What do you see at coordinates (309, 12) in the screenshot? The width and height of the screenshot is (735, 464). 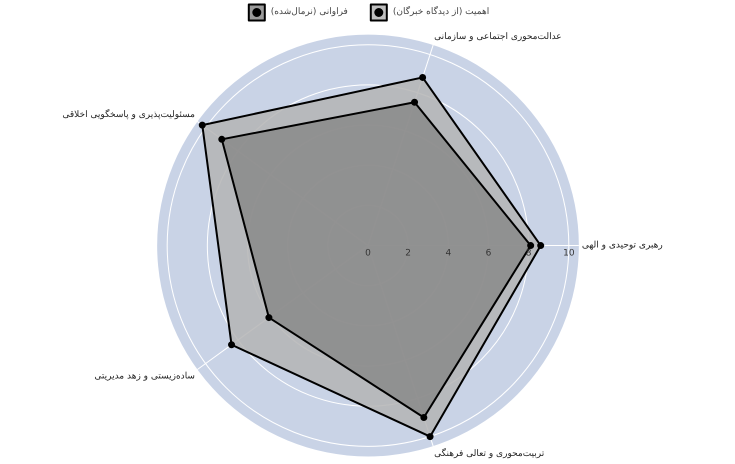 I see `legend-label: فراوانی (نرمال‌شده)` at bounding box center [309, 12].